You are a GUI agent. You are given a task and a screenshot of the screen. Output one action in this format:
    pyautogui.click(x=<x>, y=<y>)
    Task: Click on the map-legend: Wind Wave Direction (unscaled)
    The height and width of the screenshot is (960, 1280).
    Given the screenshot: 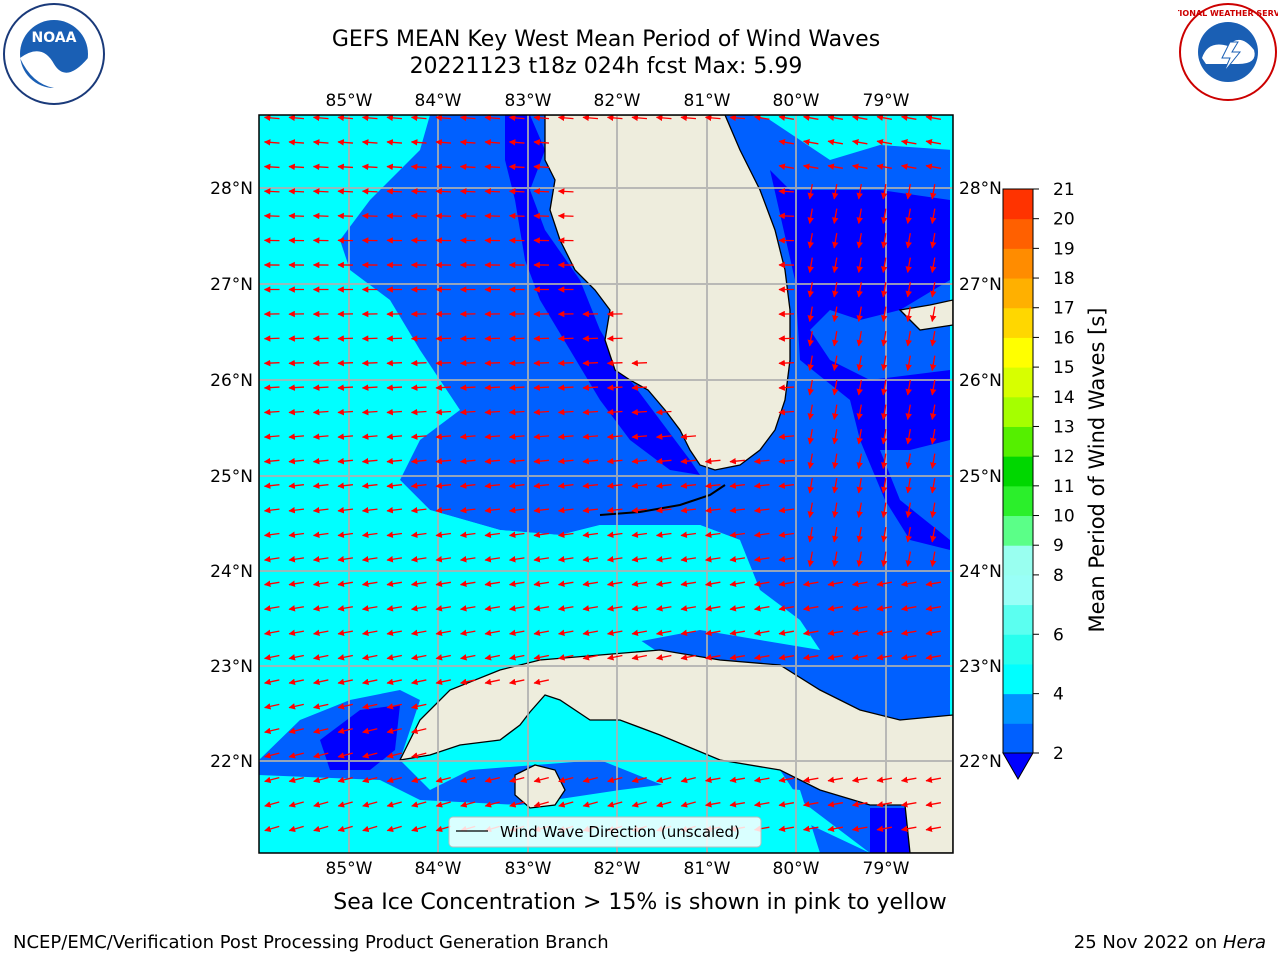 What is the action you would take?
    pyautogui.click(x=605, y=832)
    